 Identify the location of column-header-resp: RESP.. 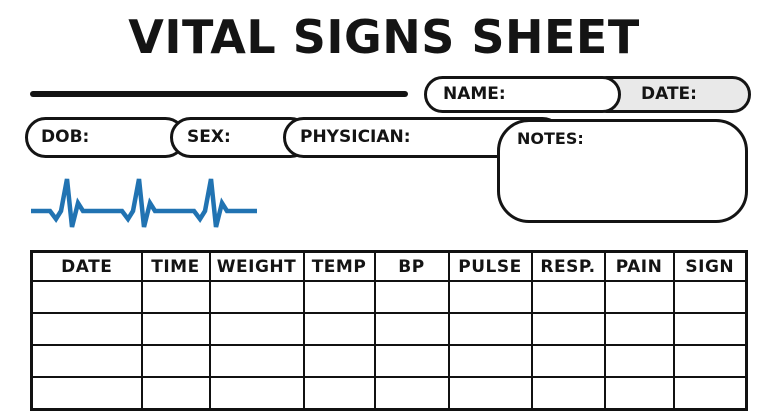
(568, 266).